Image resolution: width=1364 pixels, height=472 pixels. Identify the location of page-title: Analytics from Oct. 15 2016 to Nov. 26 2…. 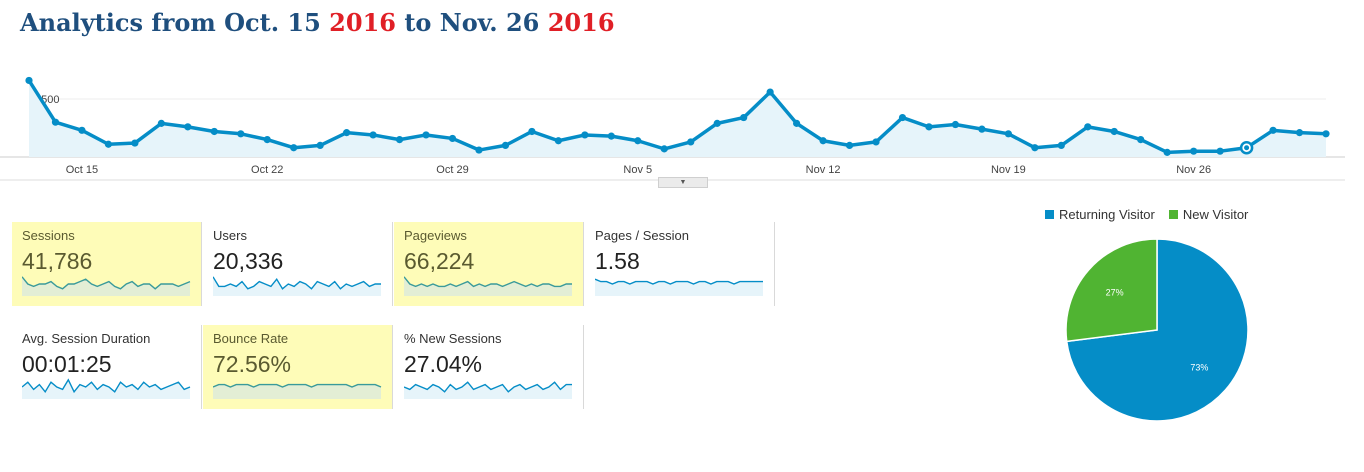
(317, 22).